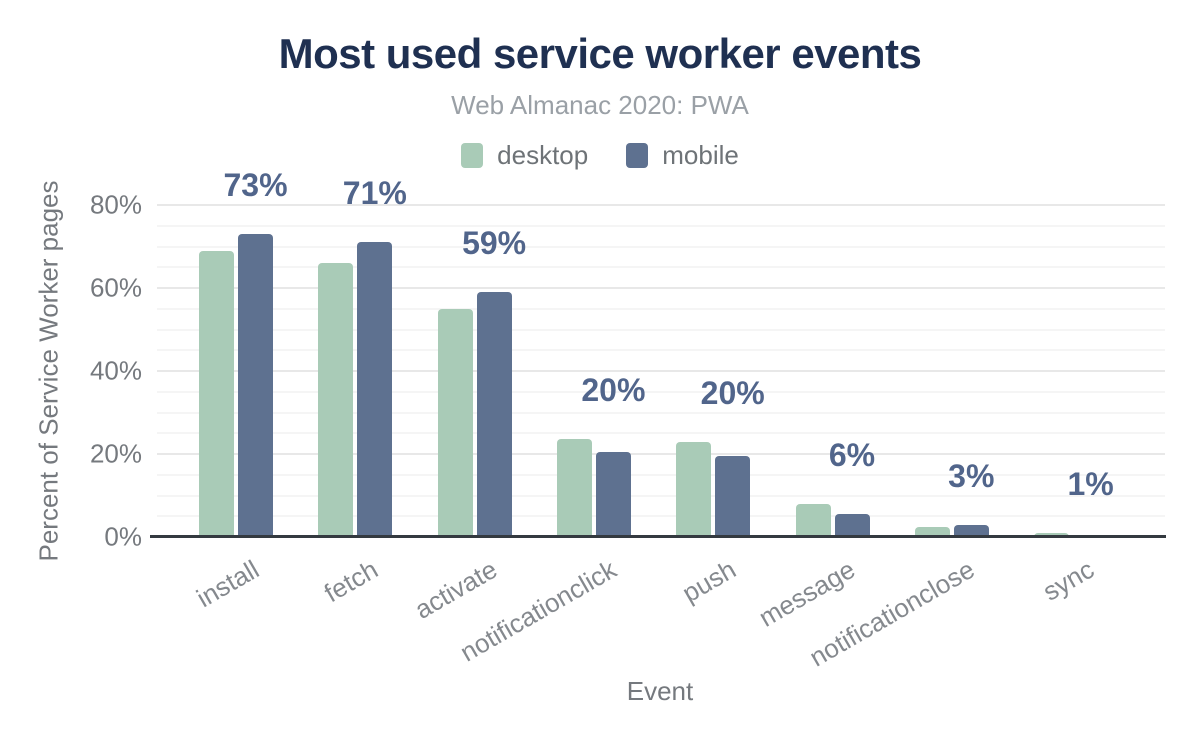  I want to click on bar-value-label: 59%, so click(494, 243).